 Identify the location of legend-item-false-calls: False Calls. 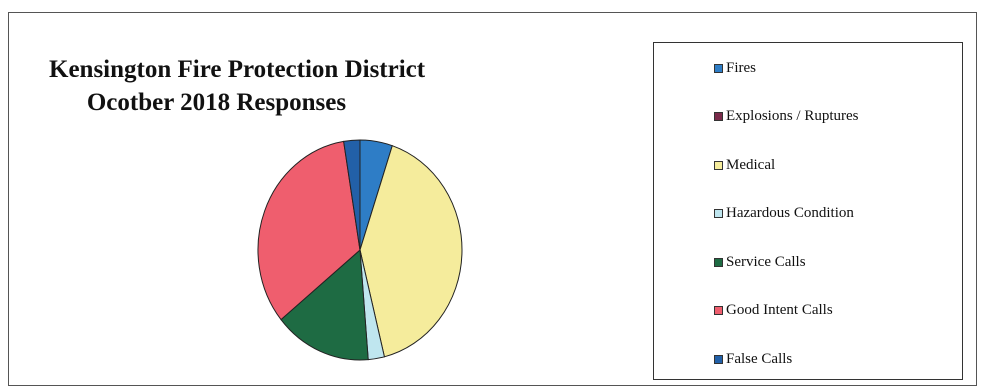
(753, 359).